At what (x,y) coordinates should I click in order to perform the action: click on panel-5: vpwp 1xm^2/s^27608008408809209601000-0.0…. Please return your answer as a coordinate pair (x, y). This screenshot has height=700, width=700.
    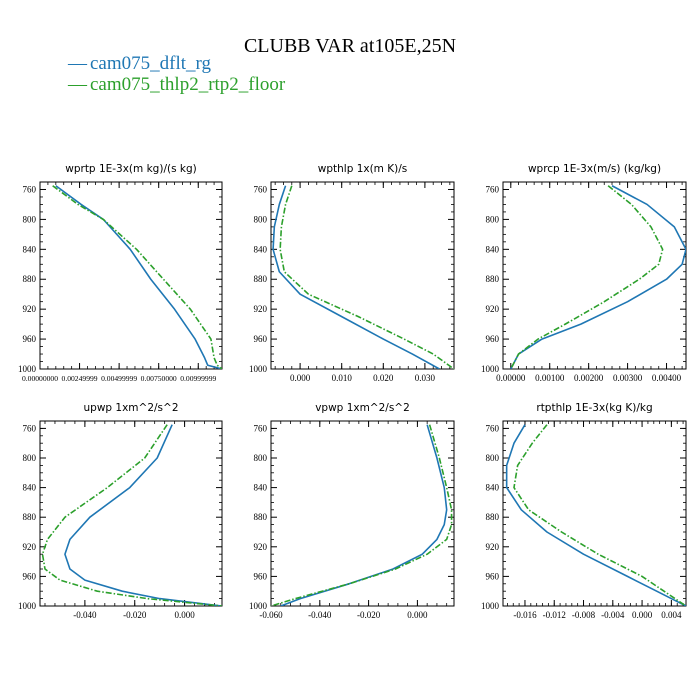
    Looking at the image, I should click on (352, 511).